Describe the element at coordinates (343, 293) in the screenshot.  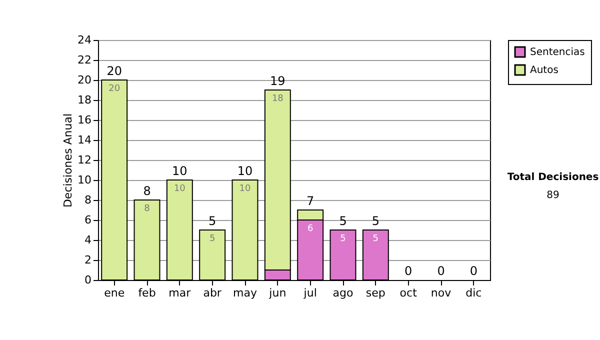
I see `x-tick-label: ago` at that location.